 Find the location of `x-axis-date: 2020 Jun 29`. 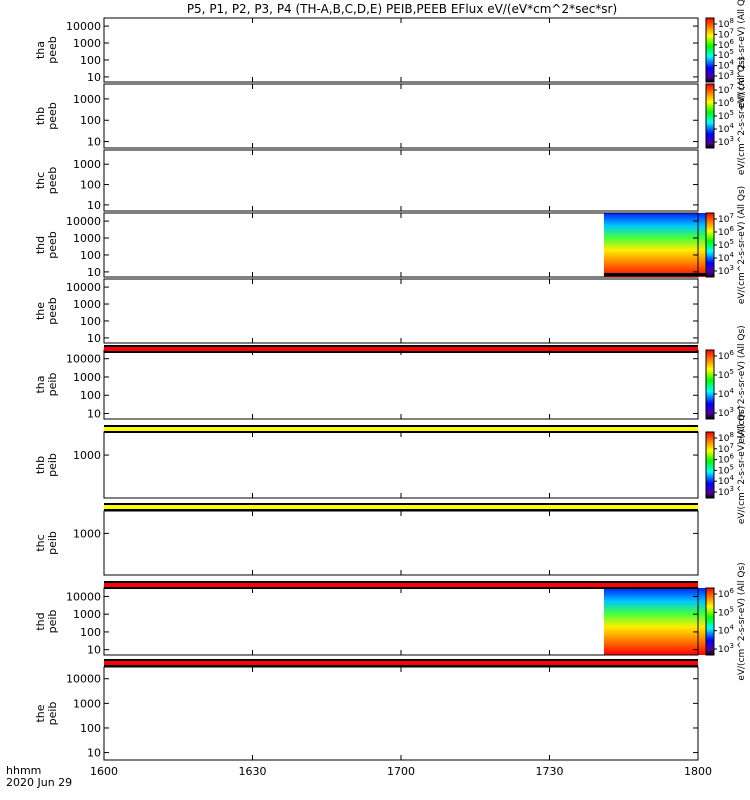

x-axis-date: 2020 Jun 29 is located at coordinates (39, 782).